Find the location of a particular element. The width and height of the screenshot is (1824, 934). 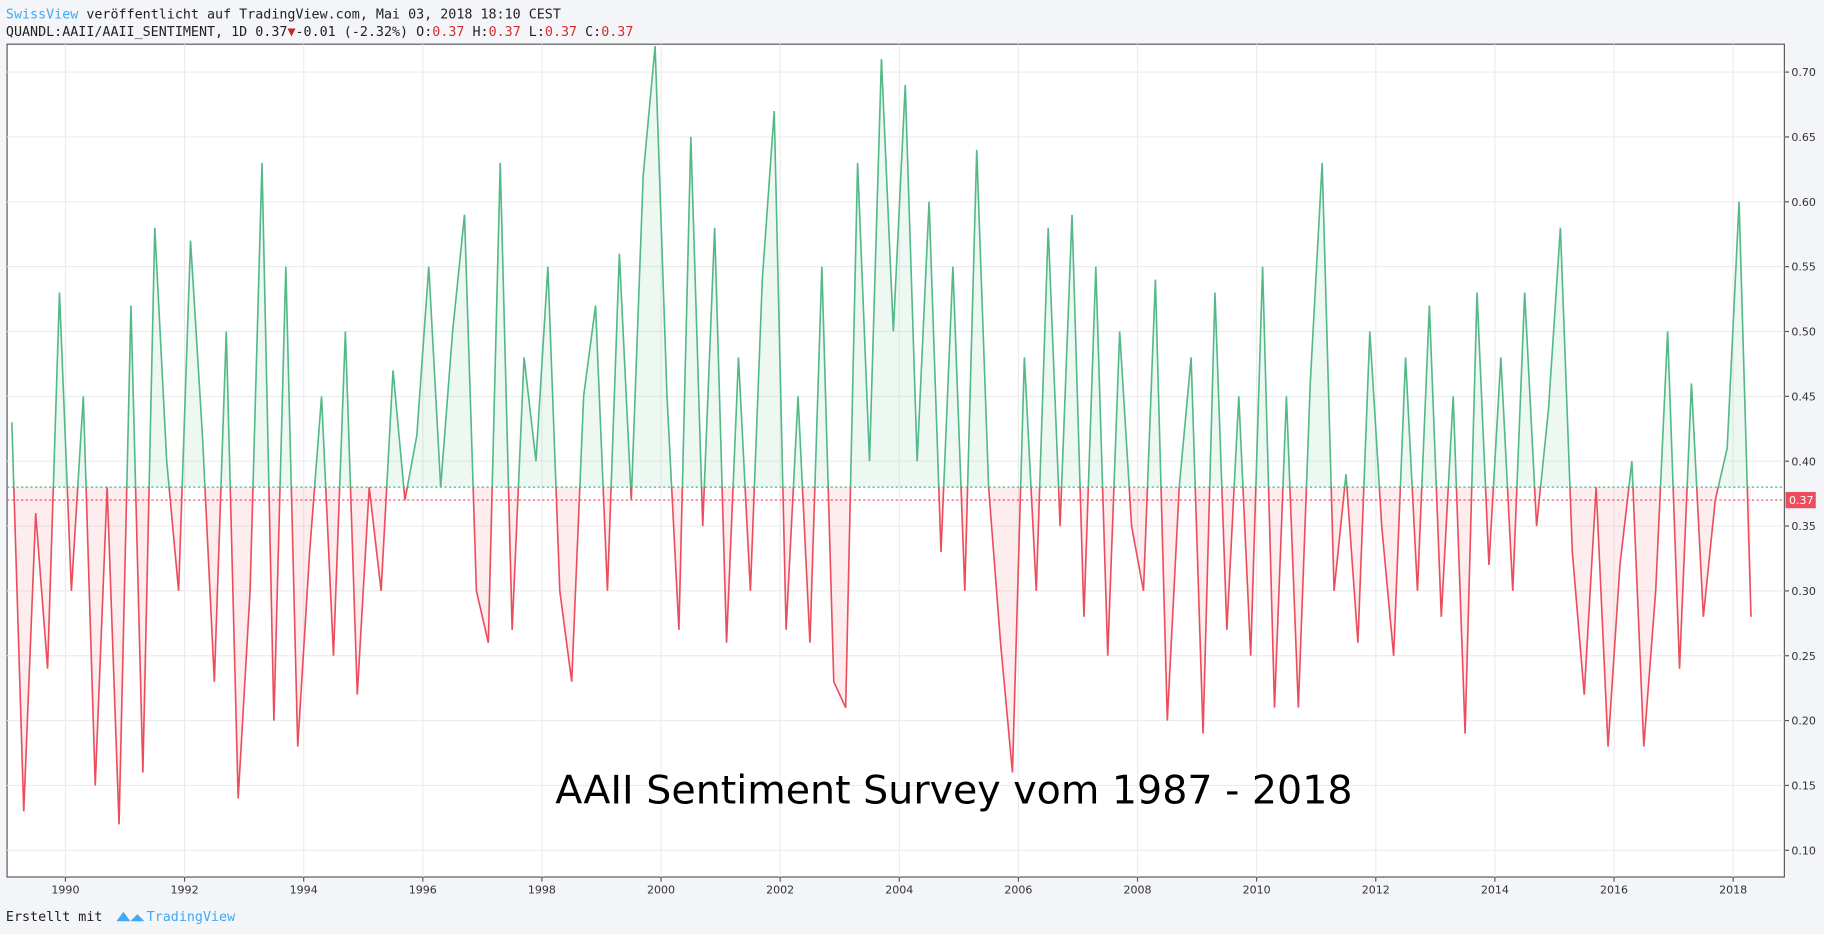

x-tick-label: 2014 is located at coordinates (1495, 889).